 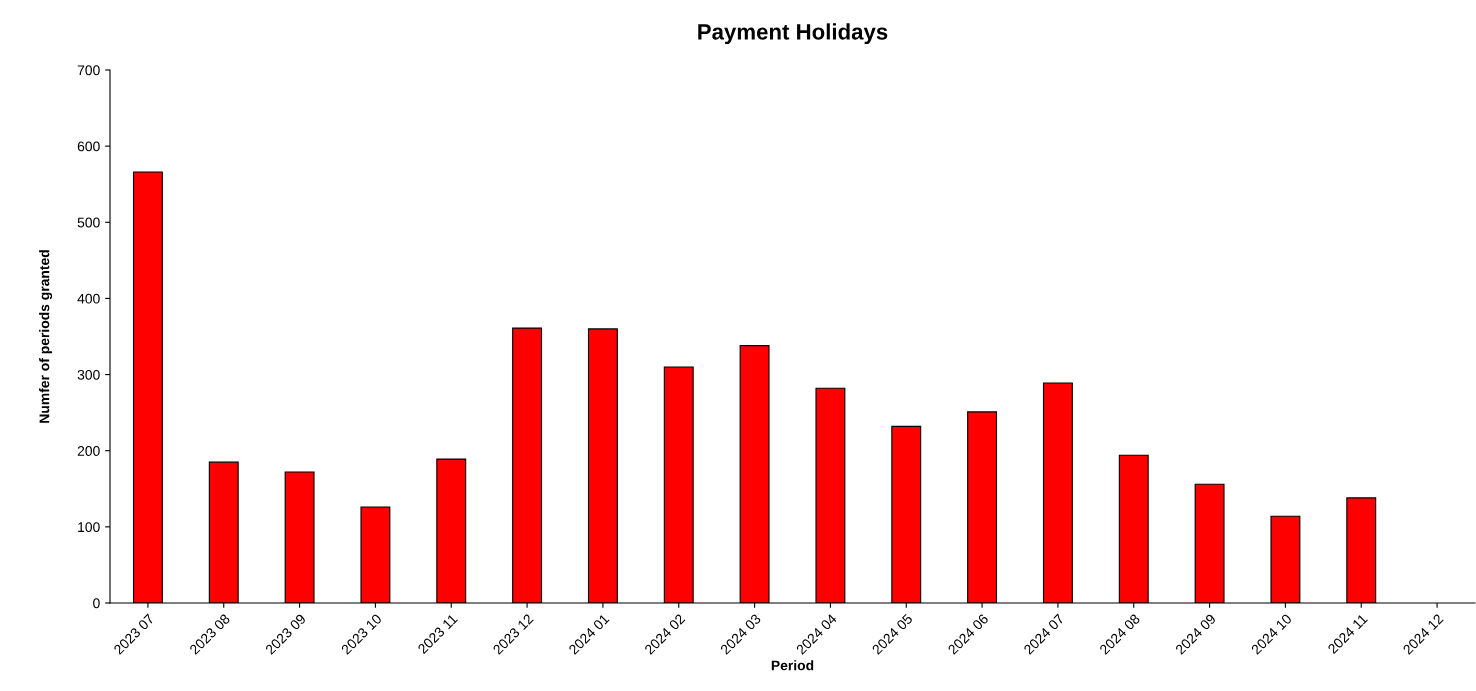 What do you see at coordinates (46, 336) in the screenshot?
I see `y-axis-title: Numfer of periods granted` at bounding box center [46, 336].